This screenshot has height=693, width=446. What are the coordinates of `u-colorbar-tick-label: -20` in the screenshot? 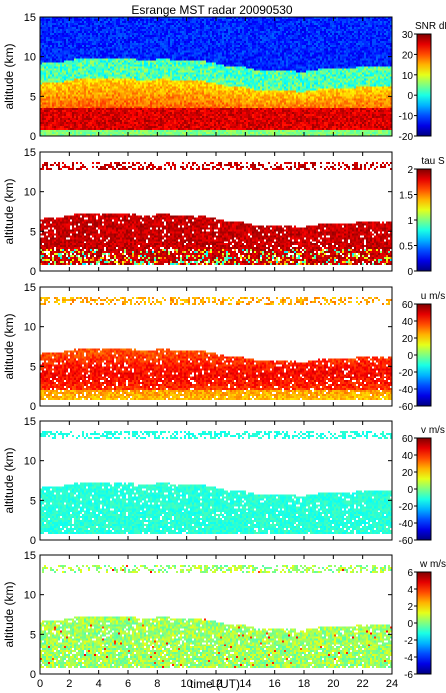 It's located at (406, 373).